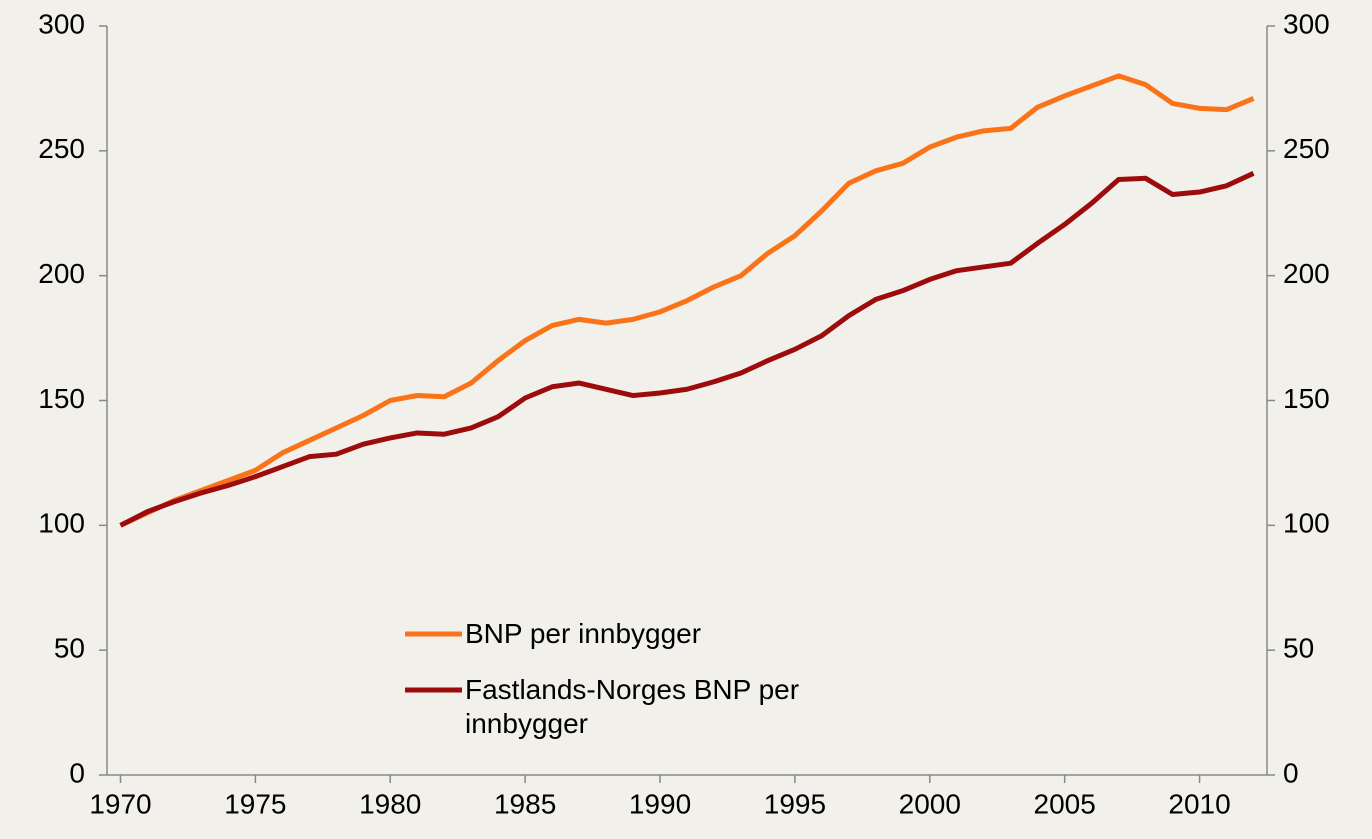 The width and height of the screenshot is (1372, 839). What do you see at coordinates (77, 772) in the screenshot?
I see `y-tick-label: 0` at bounding box center [77, 772].